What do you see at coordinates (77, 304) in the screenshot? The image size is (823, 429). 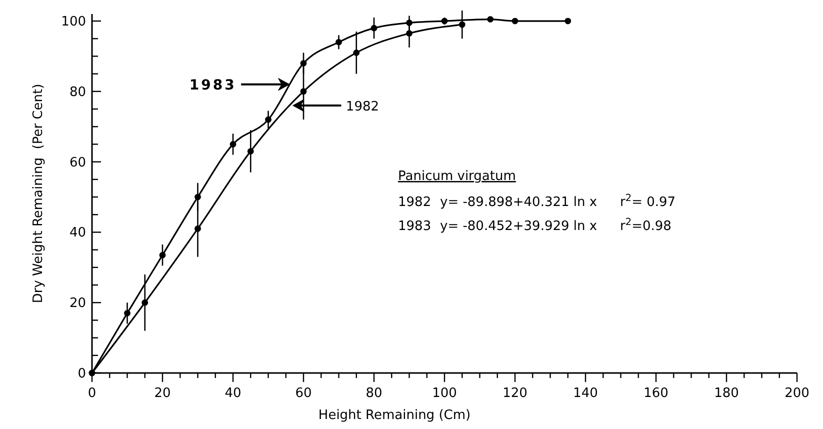 I see `y-tick-label: 20` at bounding box center [77, 304].